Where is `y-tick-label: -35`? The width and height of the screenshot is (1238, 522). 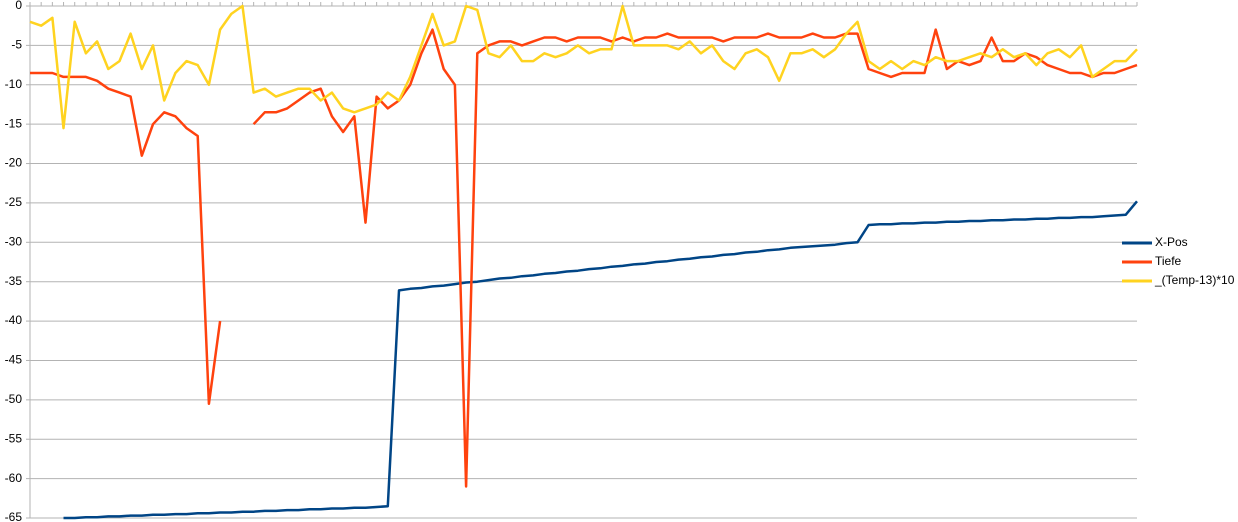 y-tick-label: -35 is located at coordinates (14, 281).